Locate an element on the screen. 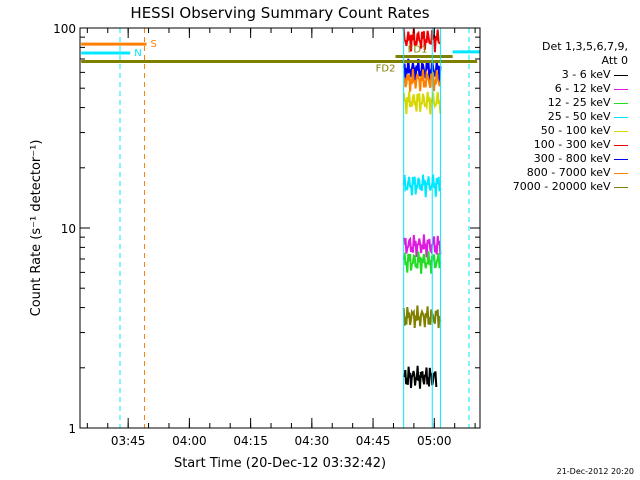 The height and width of the screenshot is (480, 640). legend-item: 100 - 300 keV is located at coordinates (570, 145).